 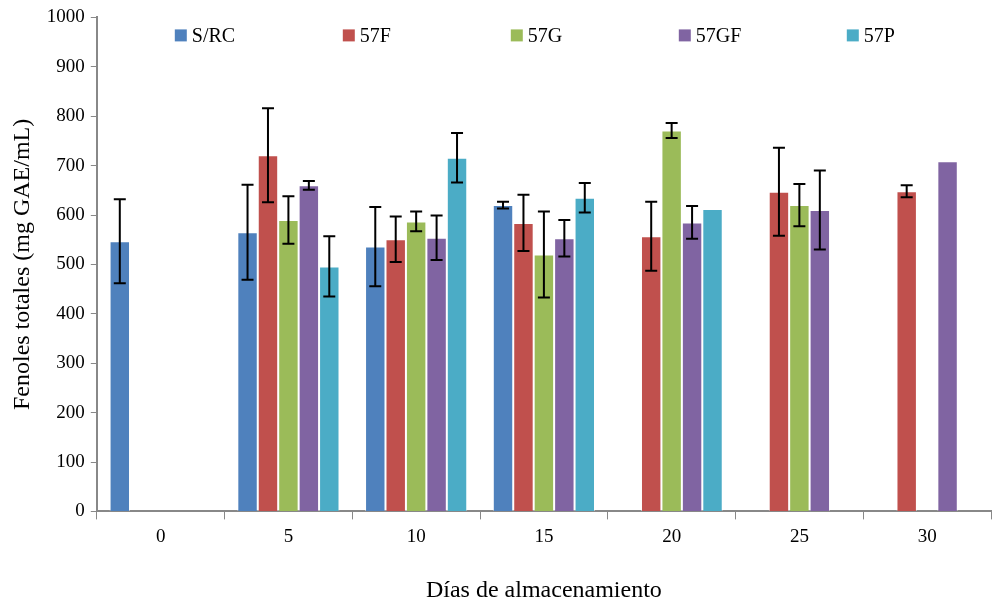 What do you see at coordinates (70, 411) in the screenshot?
I see `y-tick-label: 200` at bounding box center [70, 411].